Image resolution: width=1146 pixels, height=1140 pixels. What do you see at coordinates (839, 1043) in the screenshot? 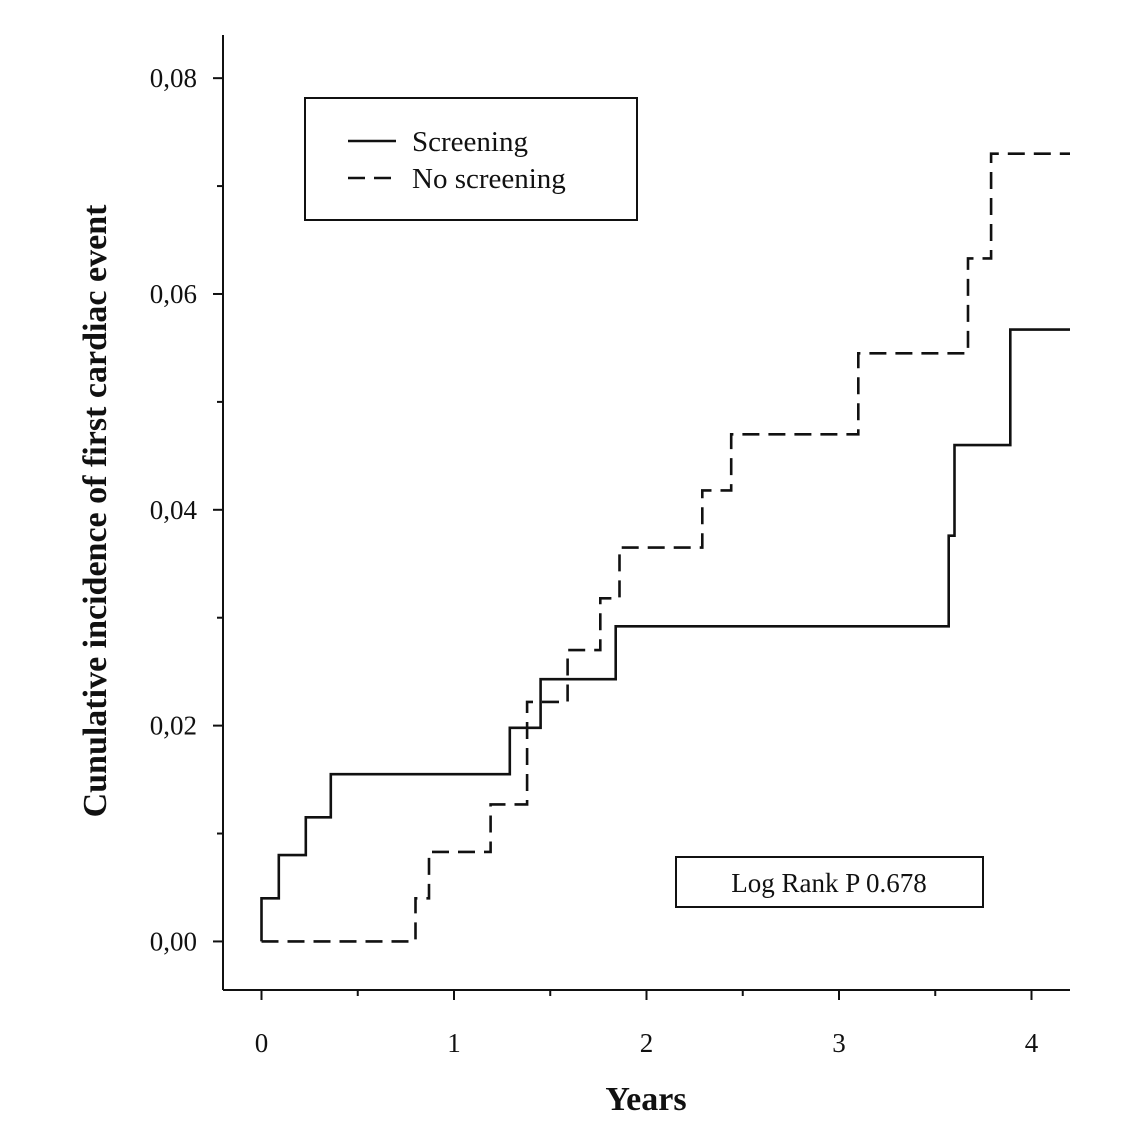
I see `x-tick-label: 3` at bounding box center [839, 1043].